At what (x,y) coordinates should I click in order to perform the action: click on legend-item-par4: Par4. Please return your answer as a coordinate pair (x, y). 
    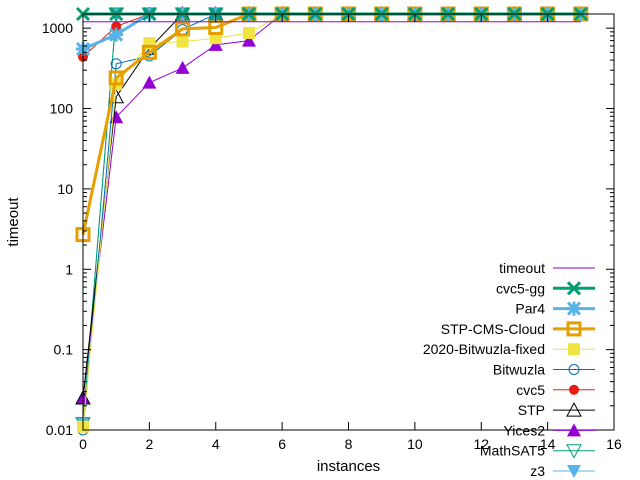
    Looking at the image, I should click on (555, 309).